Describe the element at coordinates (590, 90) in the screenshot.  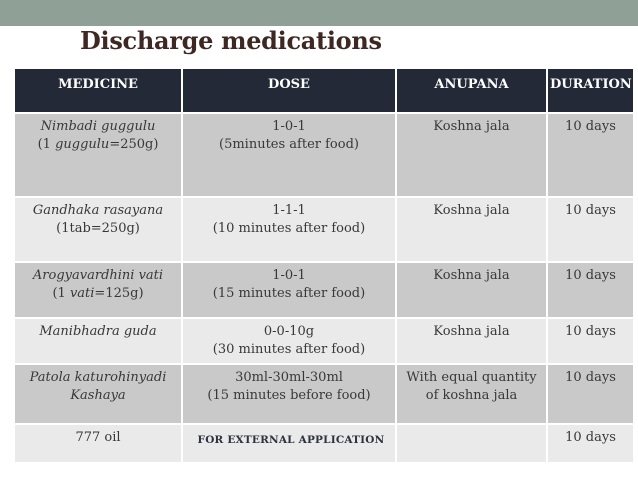
I see `column-header: DURATION` at that location.